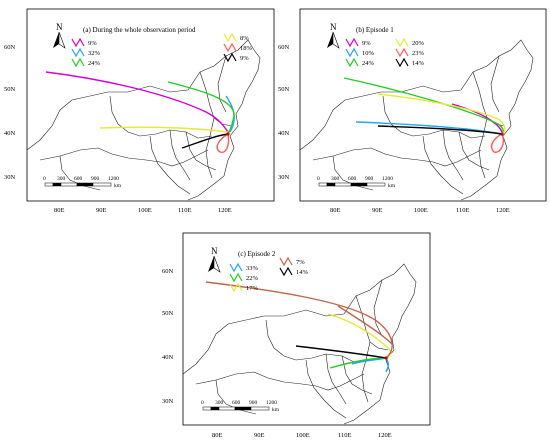 This screenshot has width=550, height=443. I want to click on legend-label: 10%, so click(368, 53).